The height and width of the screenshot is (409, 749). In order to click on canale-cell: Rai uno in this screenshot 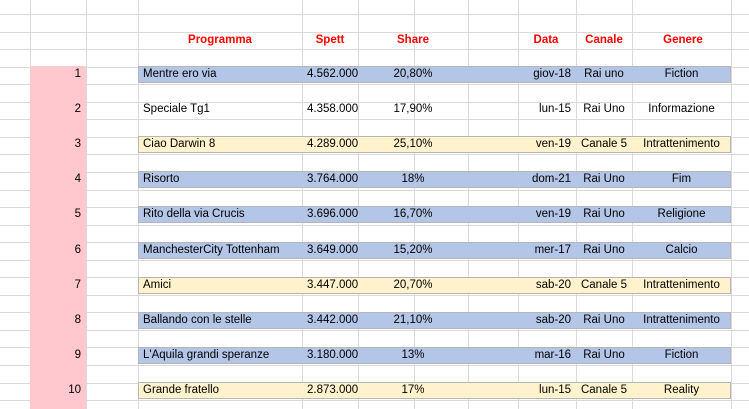, I will do `click(604, 73)`.